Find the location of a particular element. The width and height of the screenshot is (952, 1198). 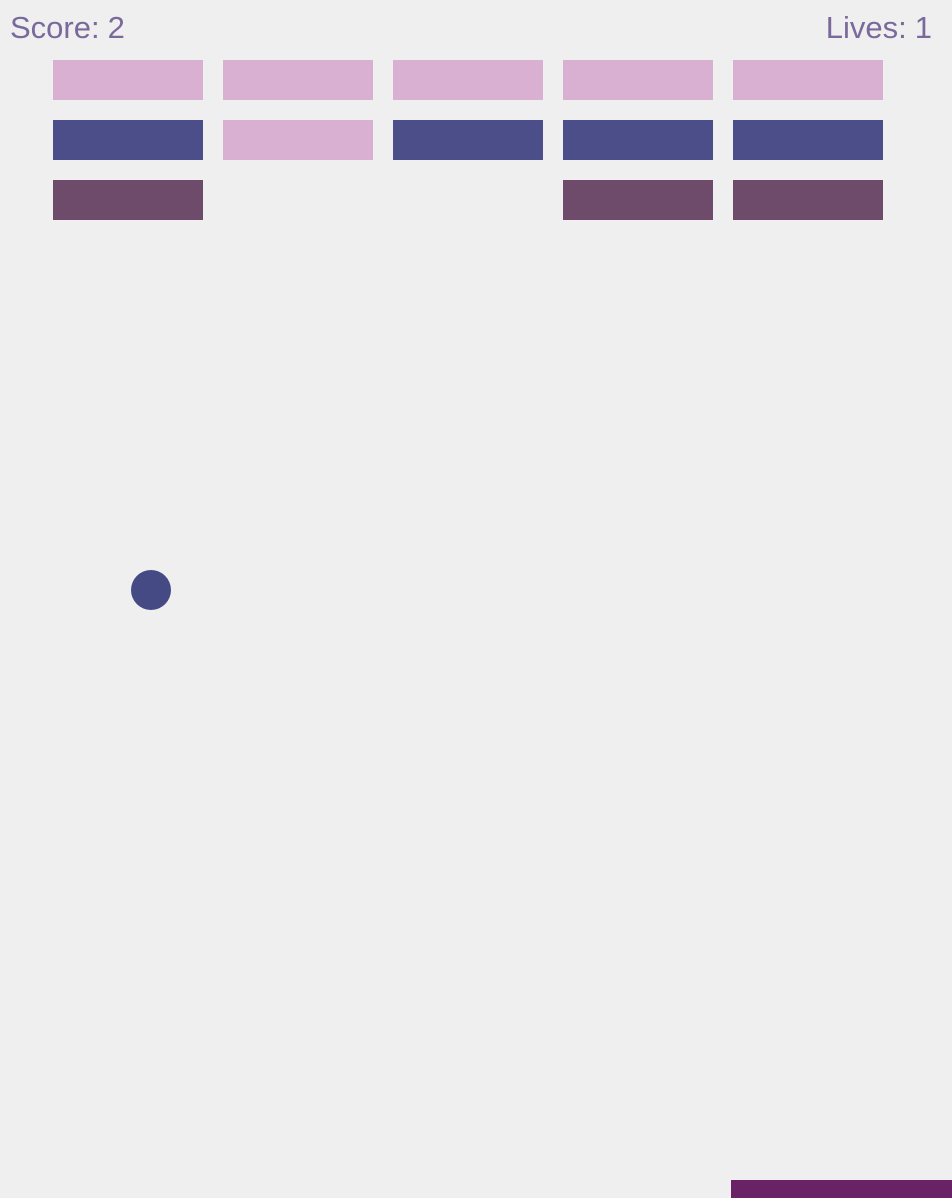

lives-value: 1 is located at coordinates (923, 27).